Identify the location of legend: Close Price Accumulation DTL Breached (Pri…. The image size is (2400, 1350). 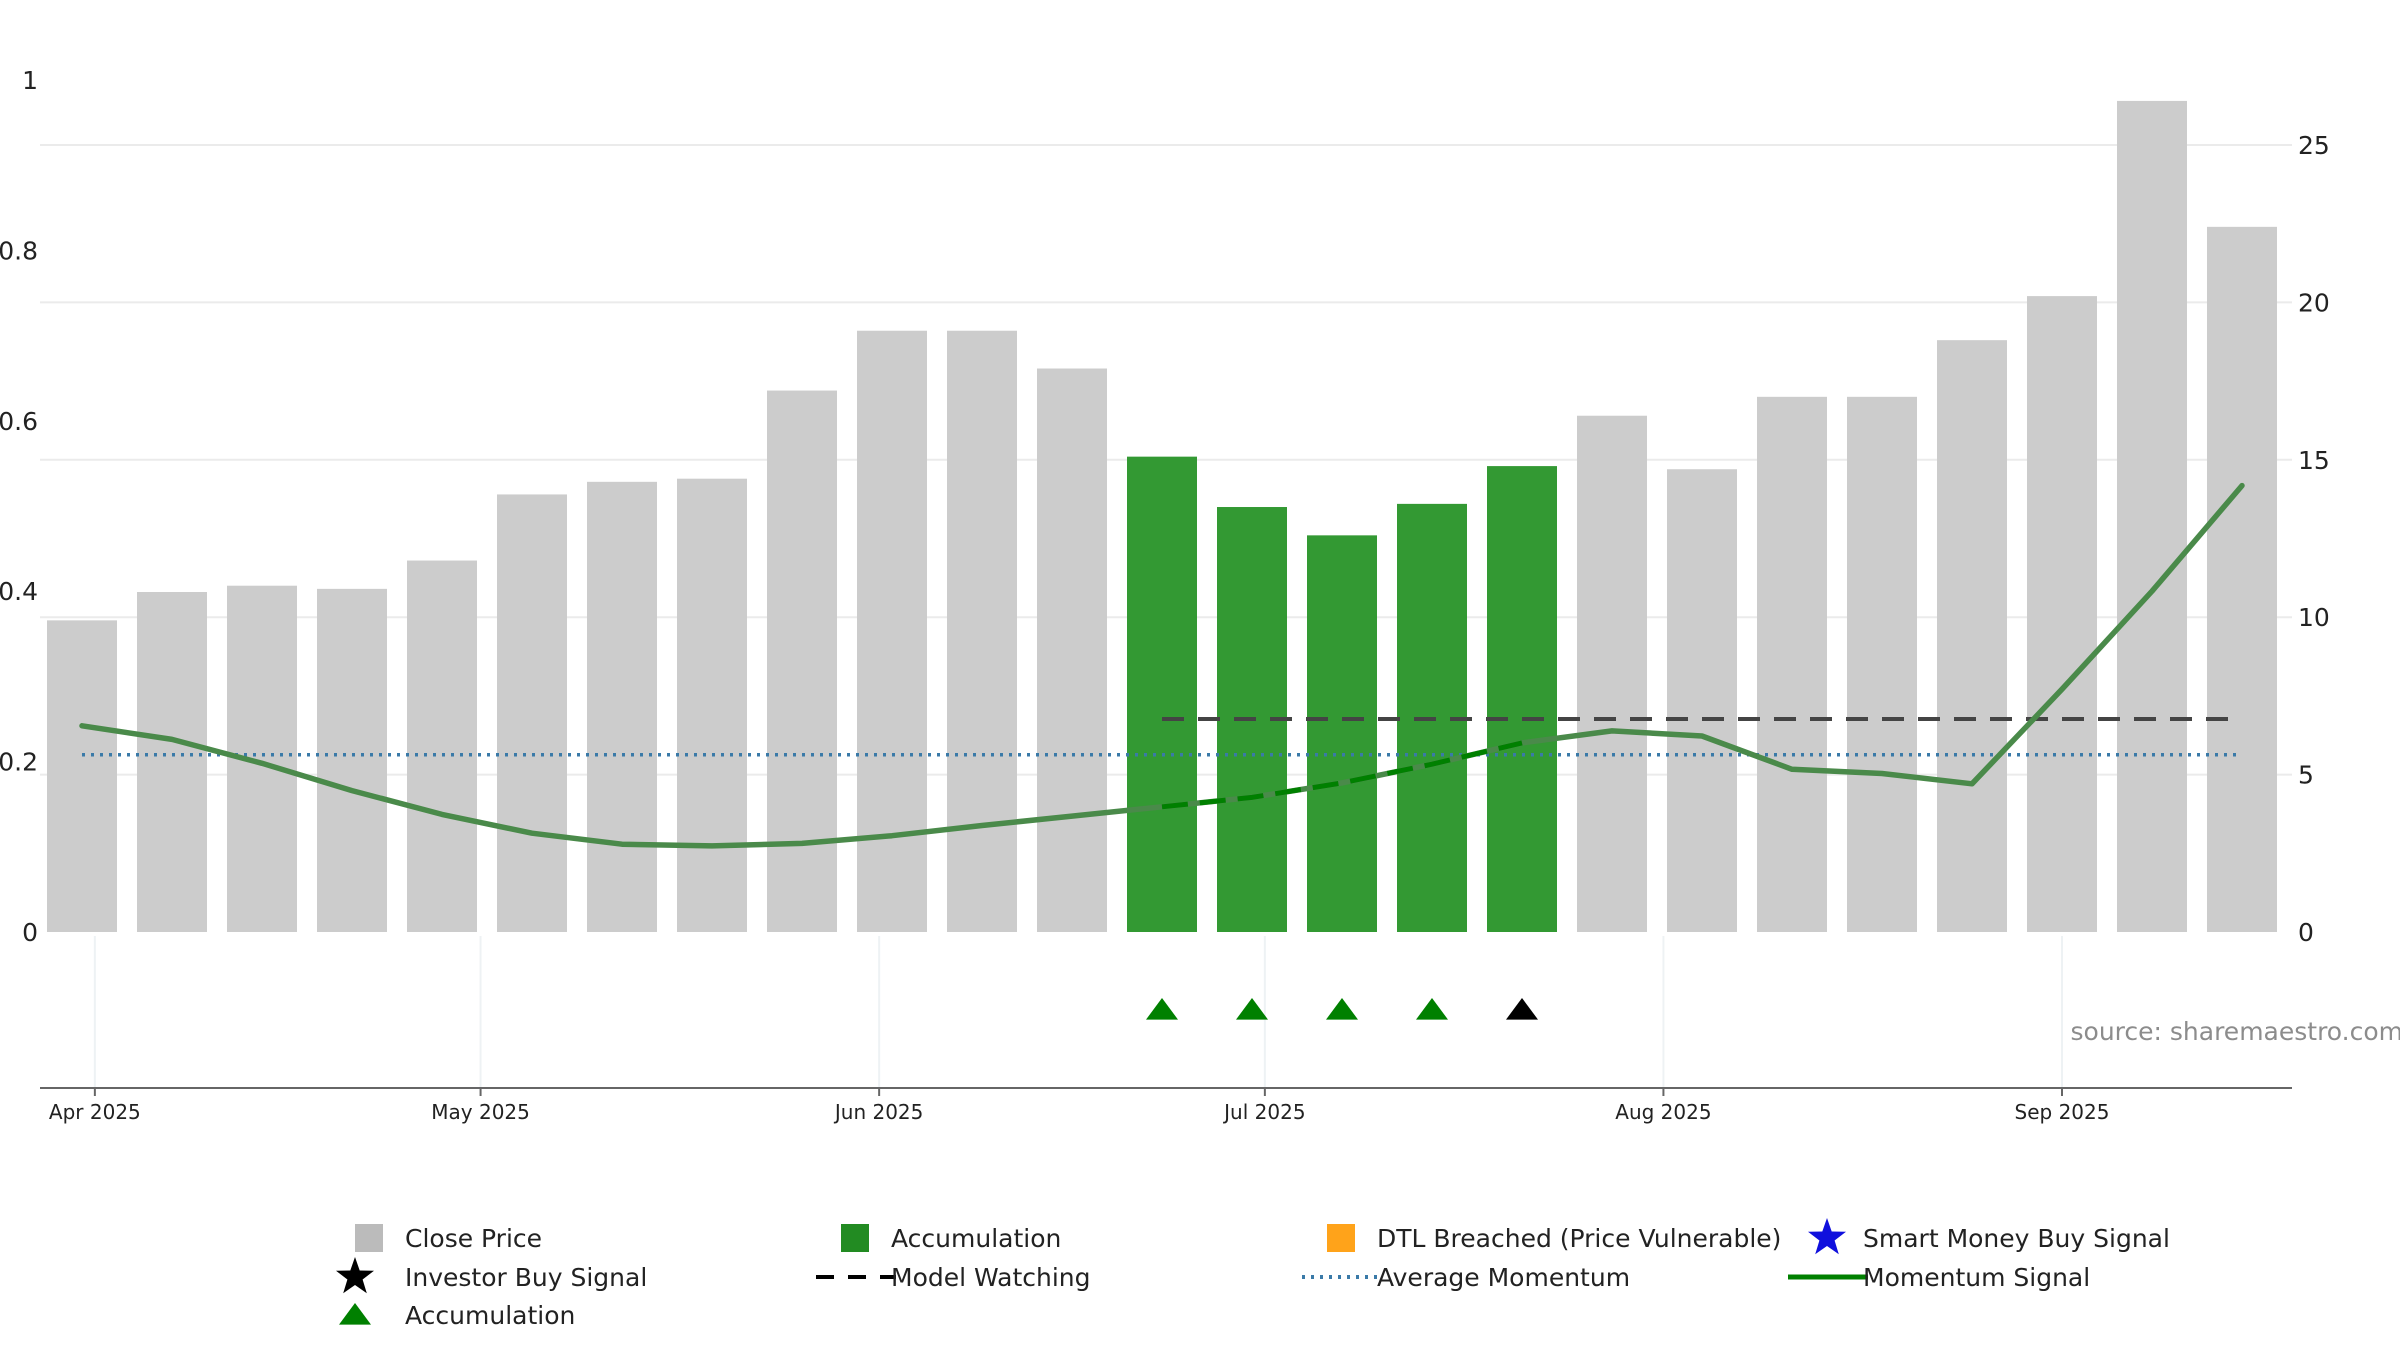
(1253, 1274).